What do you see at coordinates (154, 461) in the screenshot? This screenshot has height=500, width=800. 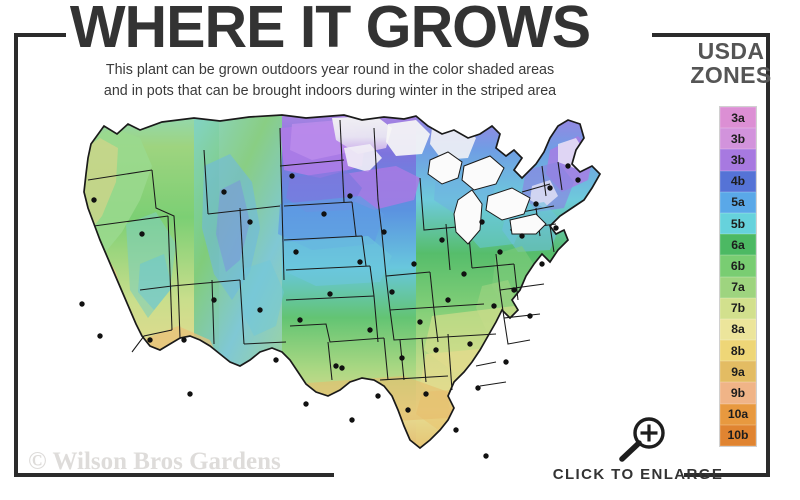 I see `watermark-credit: © Wilson Bros Gardens` at bounding box center [154, 461].